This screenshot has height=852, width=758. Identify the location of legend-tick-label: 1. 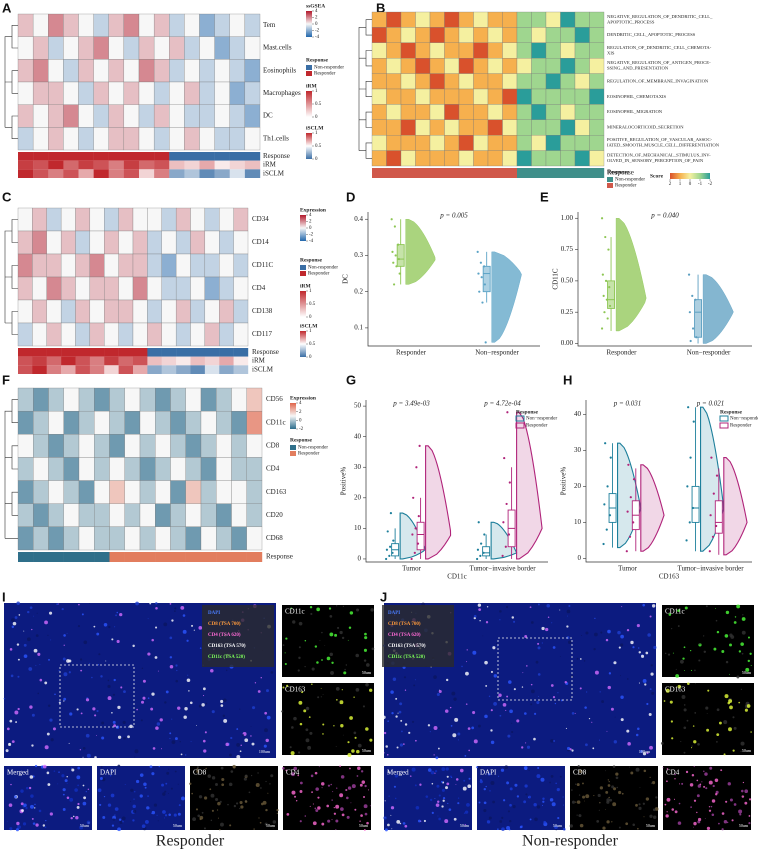
(680, 184).